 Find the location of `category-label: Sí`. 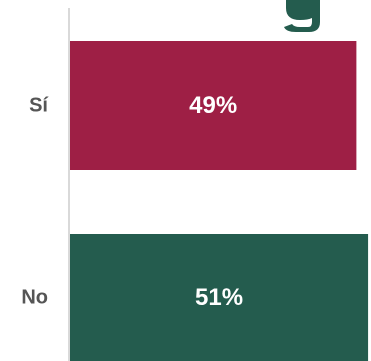

category-label: Sí is located at coordinates (39, 106).